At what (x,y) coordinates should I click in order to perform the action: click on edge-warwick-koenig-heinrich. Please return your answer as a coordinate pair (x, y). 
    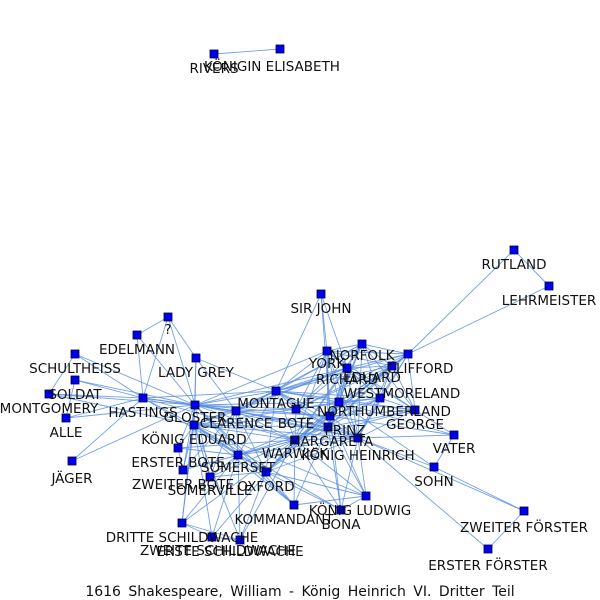
    Looking at the image, I should click on (326, 439).